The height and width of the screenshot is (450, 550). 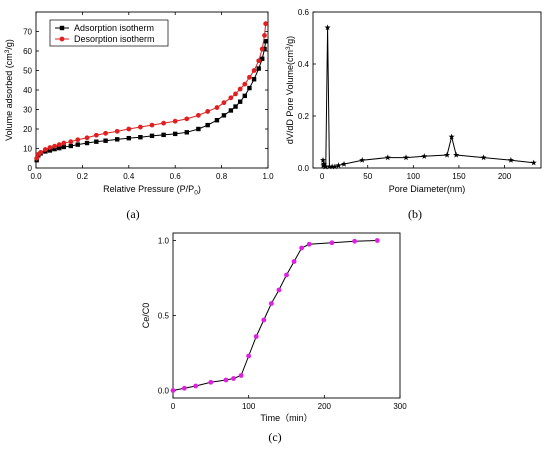 What do you see at coordinates (222, 176) in the screenshot?
I see `x-tick-label: 0.8` at bounding box center [222, 176].